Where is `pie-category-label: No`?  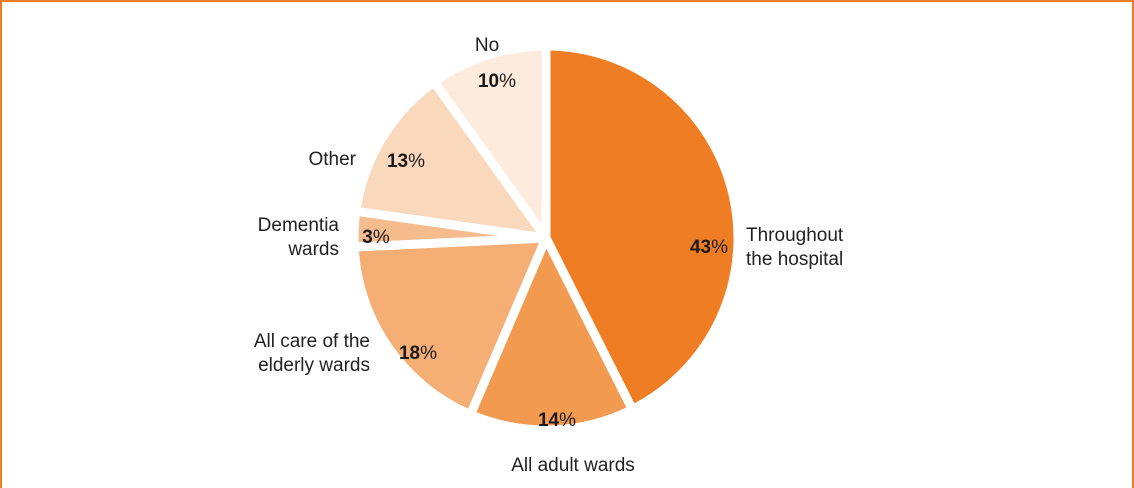 pie-category-label: No is located at coordinates (487, 45).